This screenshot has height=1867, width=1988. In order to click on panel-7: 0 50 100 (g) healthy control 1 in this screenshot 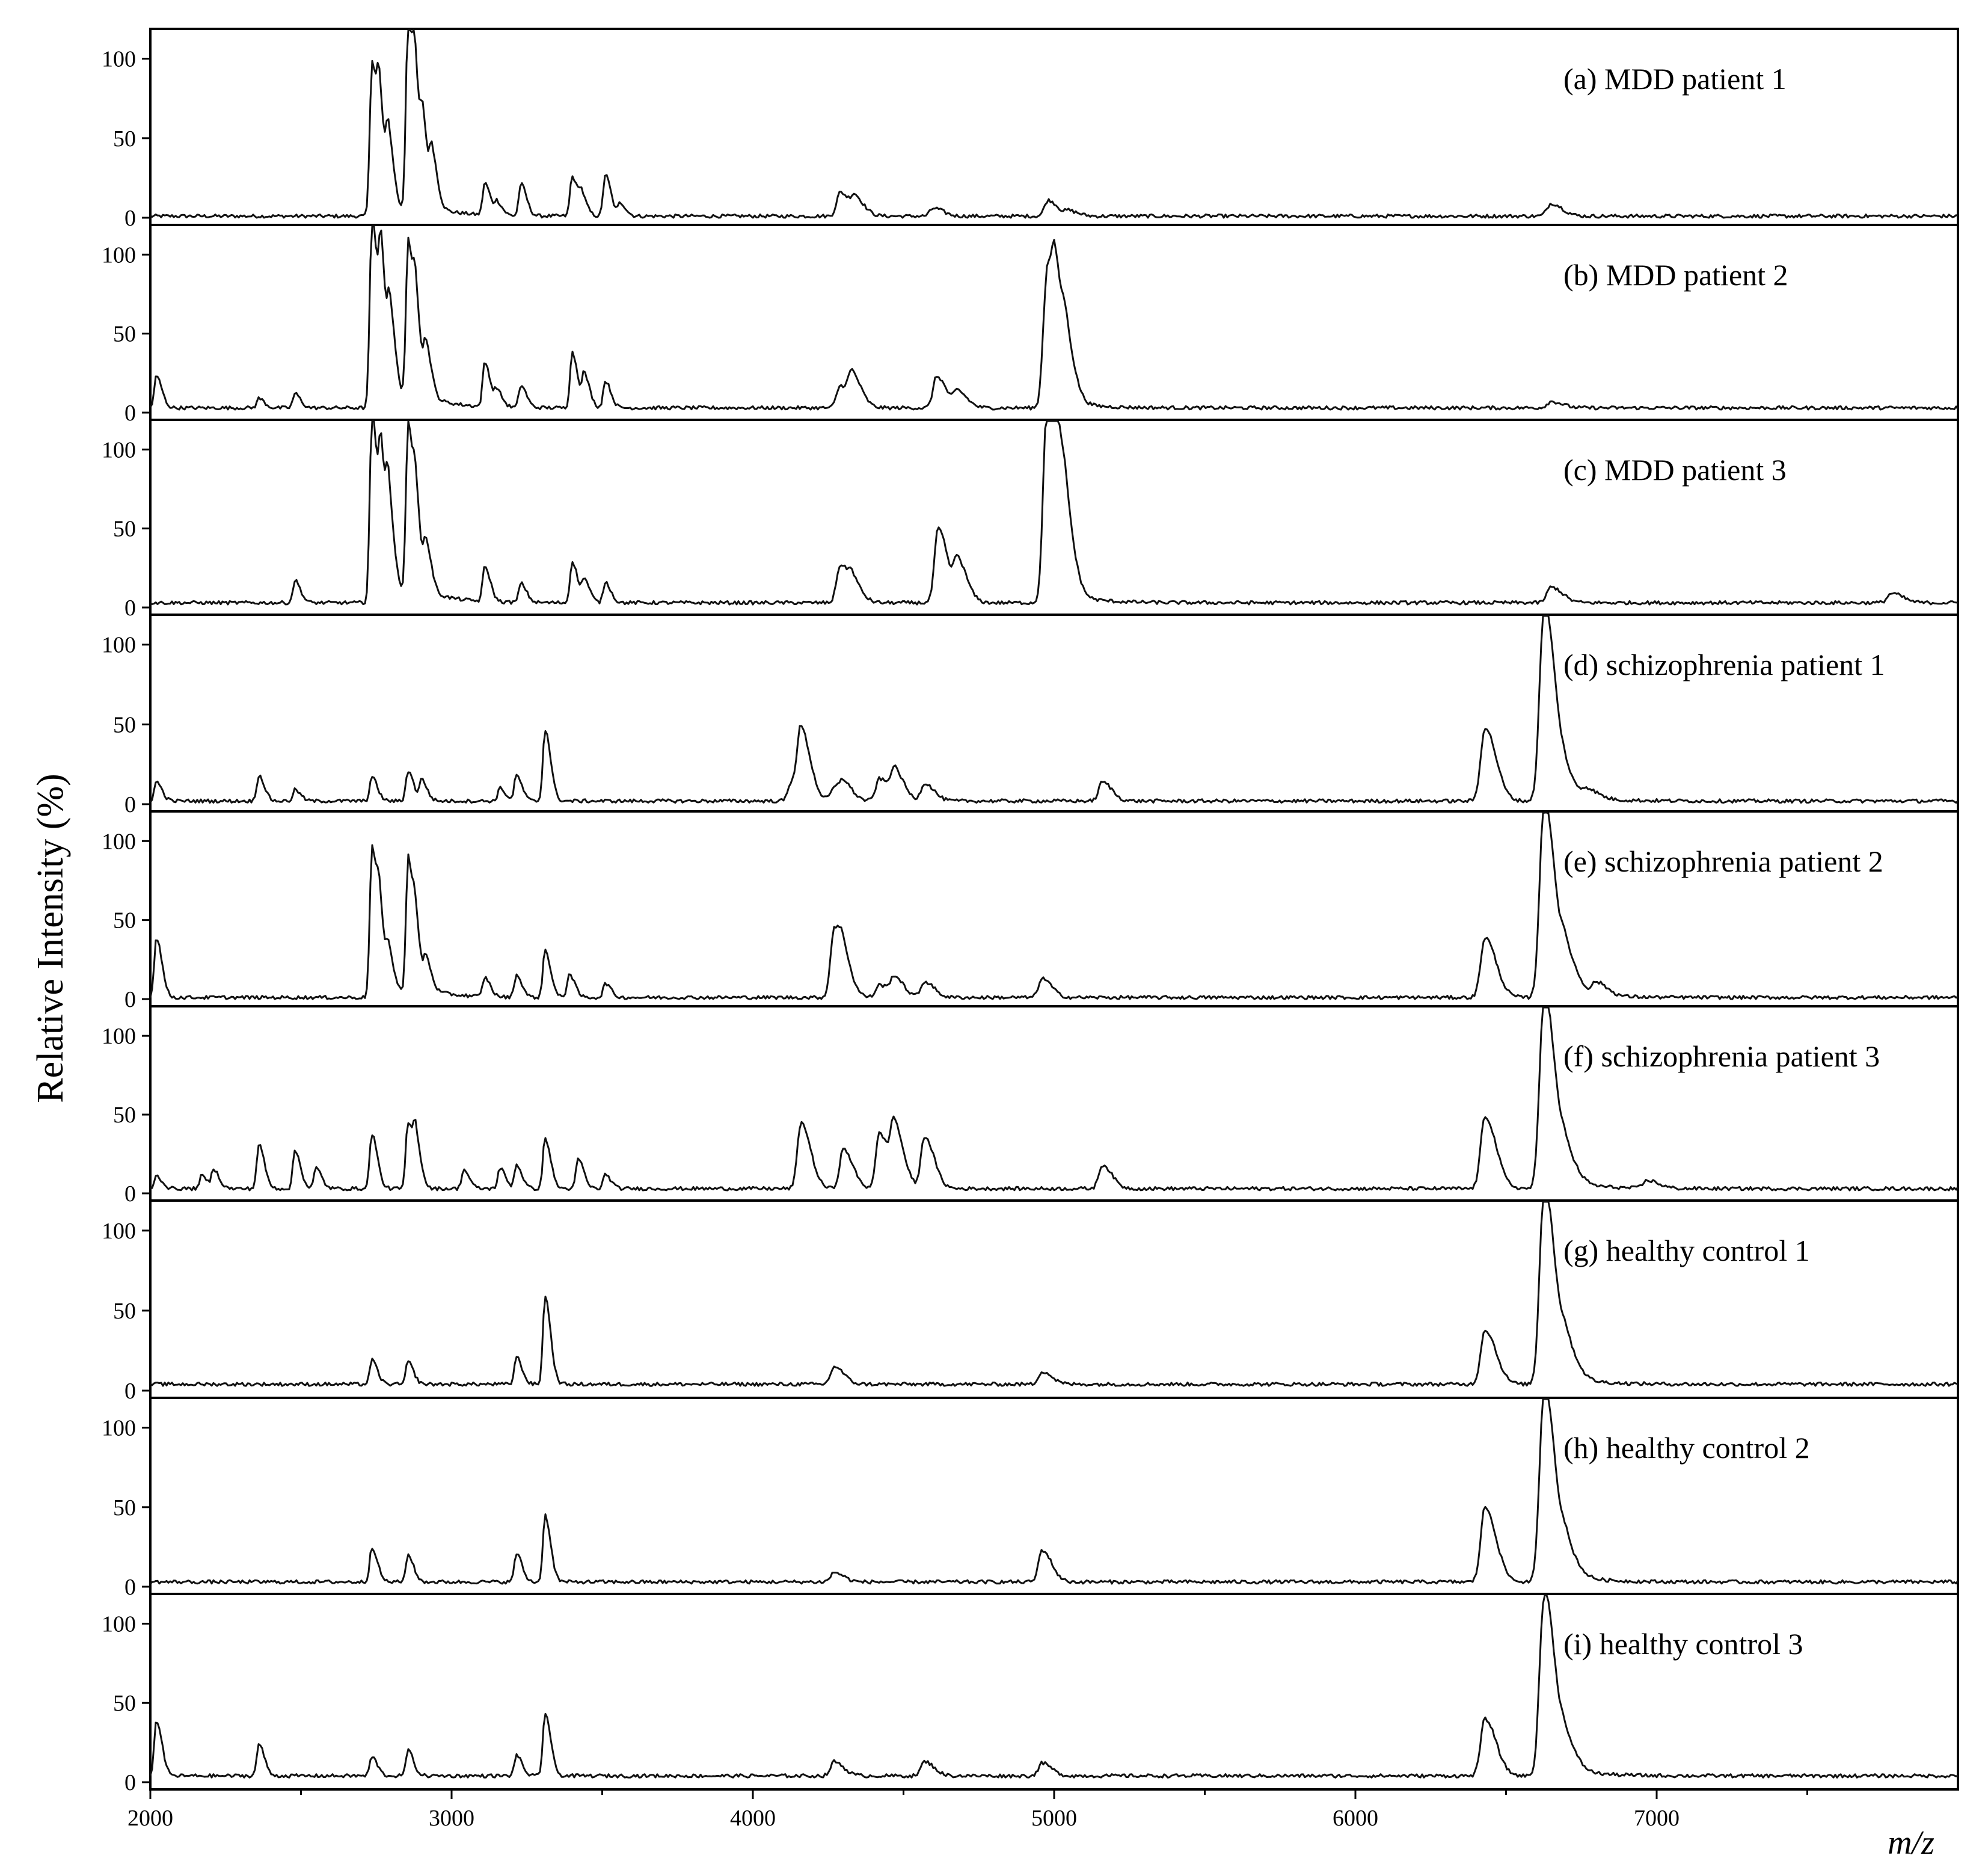, I will do `click(1030, 1301)`.